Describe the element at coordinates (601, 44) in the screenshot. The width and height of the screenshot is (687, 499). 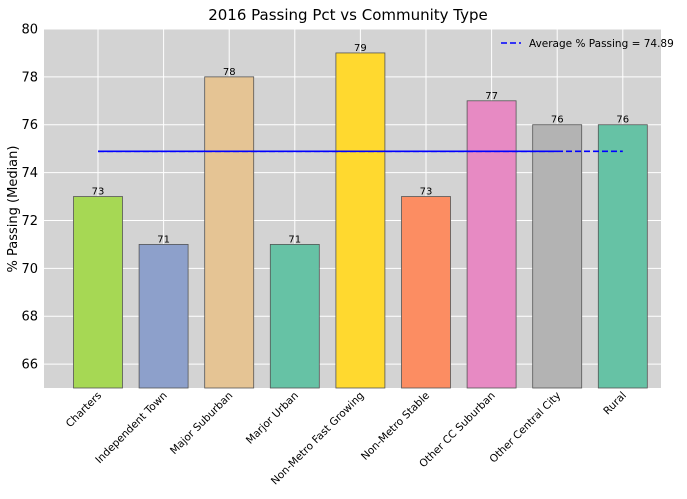
I see `legend-average-label: Average % Passing = 74.89` at that location.